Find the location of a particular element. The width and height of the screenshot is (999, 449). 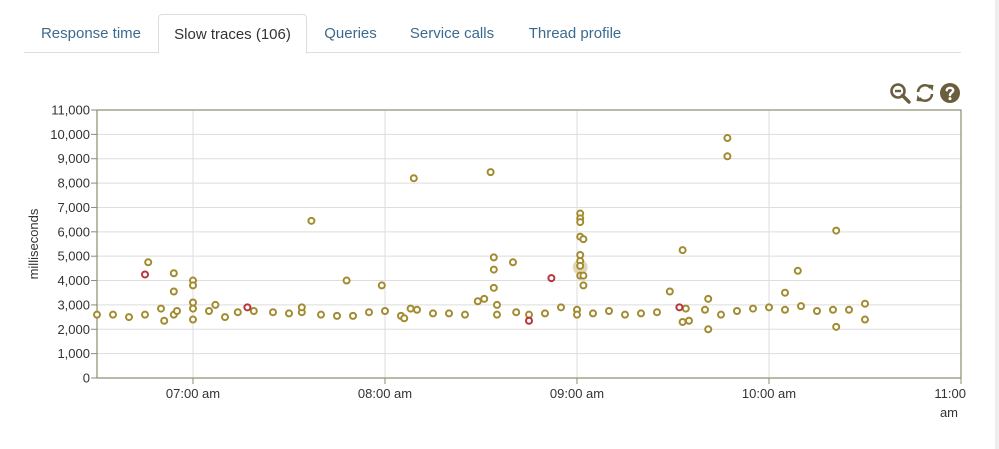

help-icon is located at coordinates (950, 93).